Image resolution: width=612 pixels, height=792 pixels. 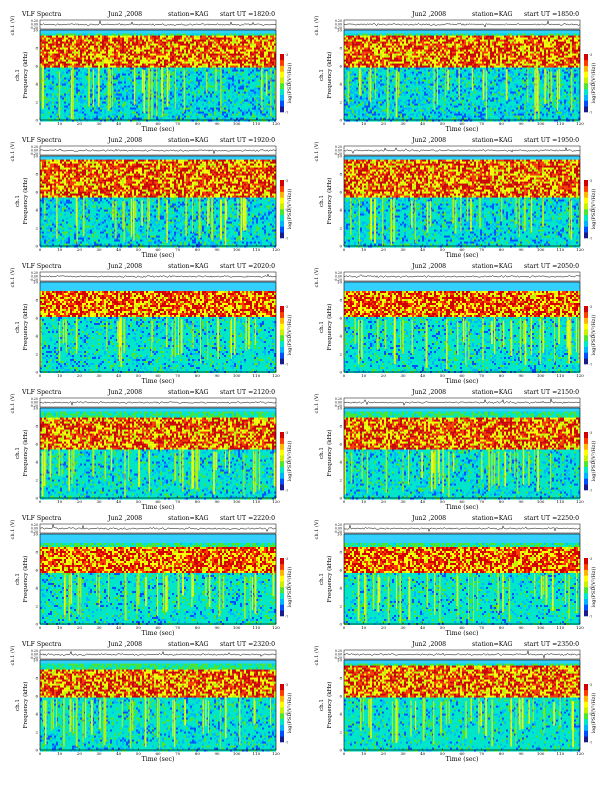 I want to click on x-axis-label: Time (sec), so click(x=158, y=255).